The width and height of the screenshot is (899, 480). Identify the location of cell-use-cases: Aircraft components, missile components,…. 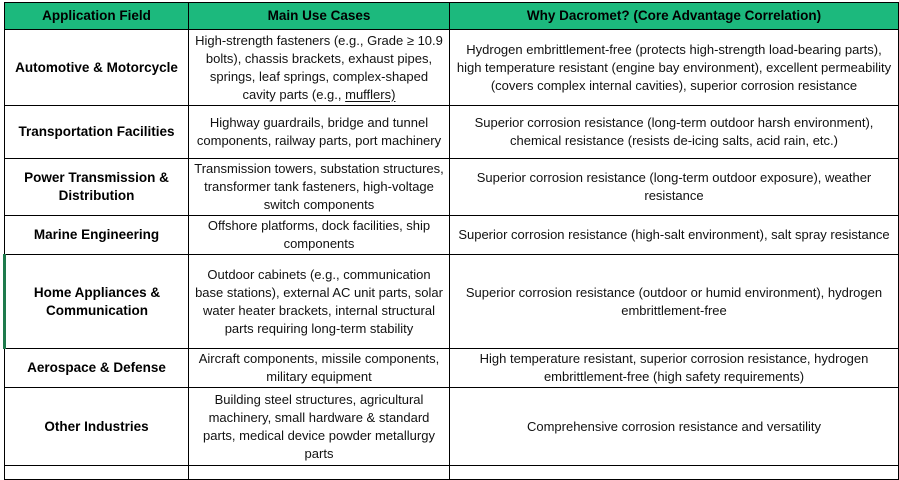
(319, 368).